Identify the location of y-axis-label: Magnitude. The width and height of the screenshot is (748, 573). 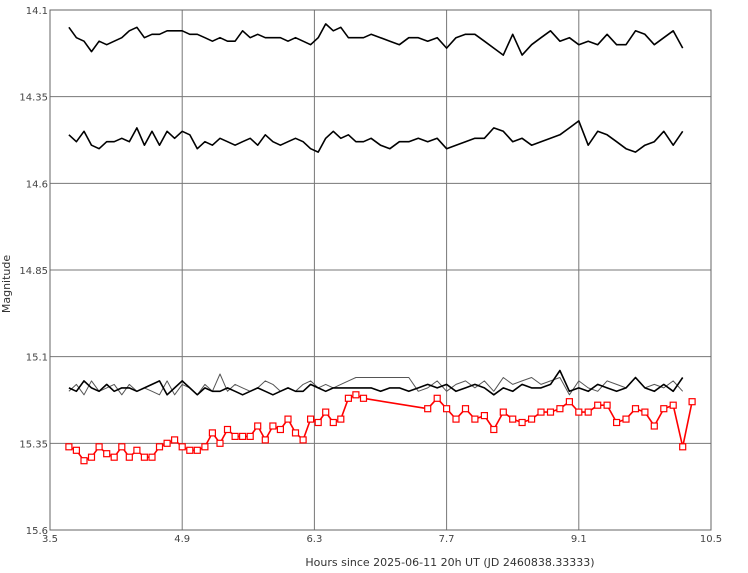
(6, 284).